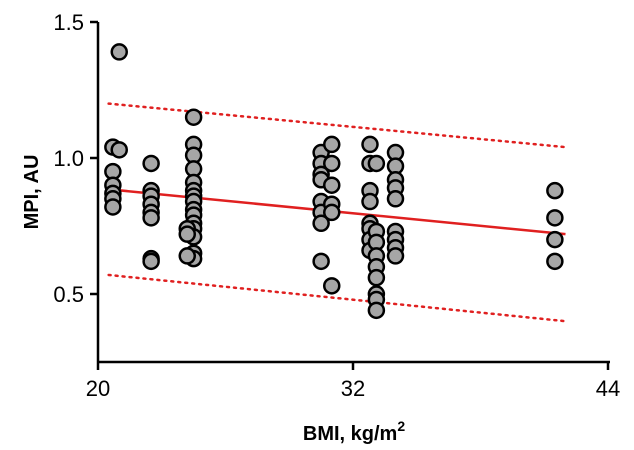 The image size is (634, 450). Describe the element at coordinates (32, 192) in the screenshot. I see `y-axis-title: MPI, AU` at that location.